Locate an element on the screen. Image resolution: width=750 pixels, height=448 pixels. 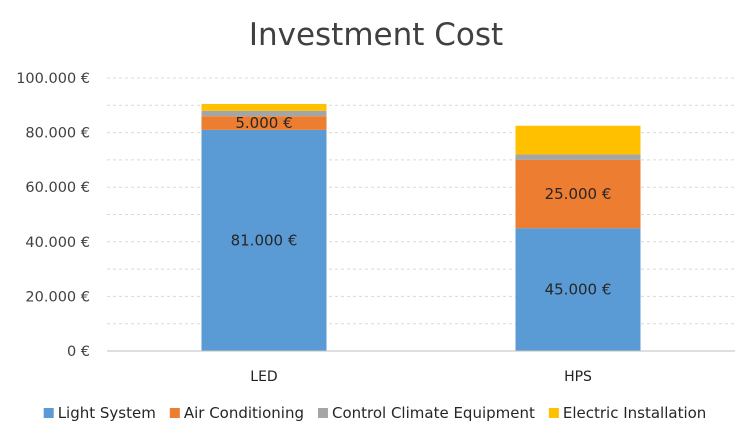
data-label-led-air-conditioning: 5.000 € is located at coordinates (263, 123).